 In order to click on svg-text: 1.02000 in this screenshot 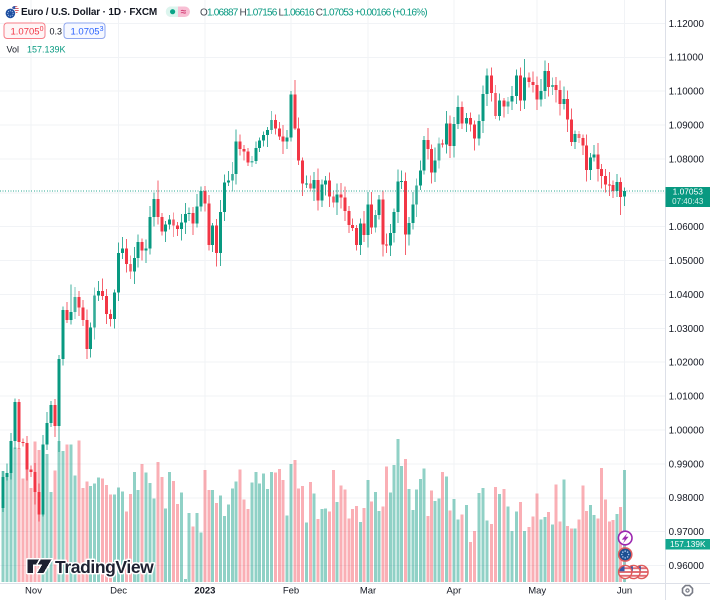, I will do `click(687, 363)`.